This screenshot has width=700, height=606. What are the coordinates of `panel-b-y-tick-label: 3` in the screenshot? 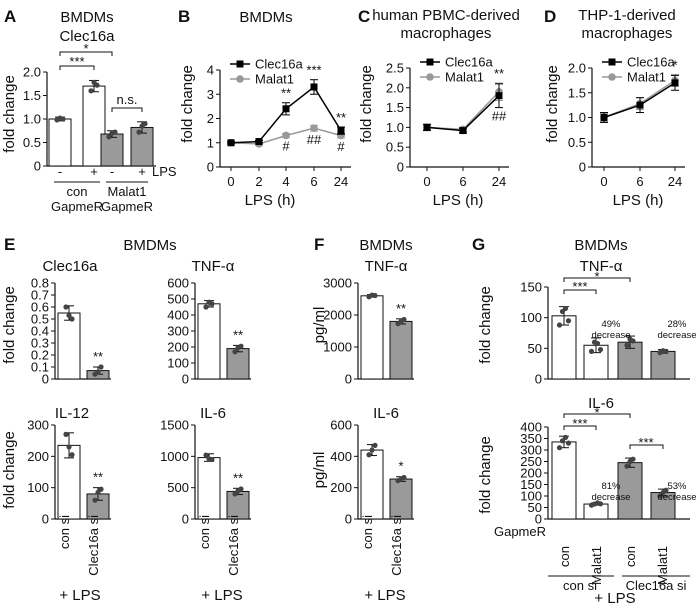 It's located at (210, 94).